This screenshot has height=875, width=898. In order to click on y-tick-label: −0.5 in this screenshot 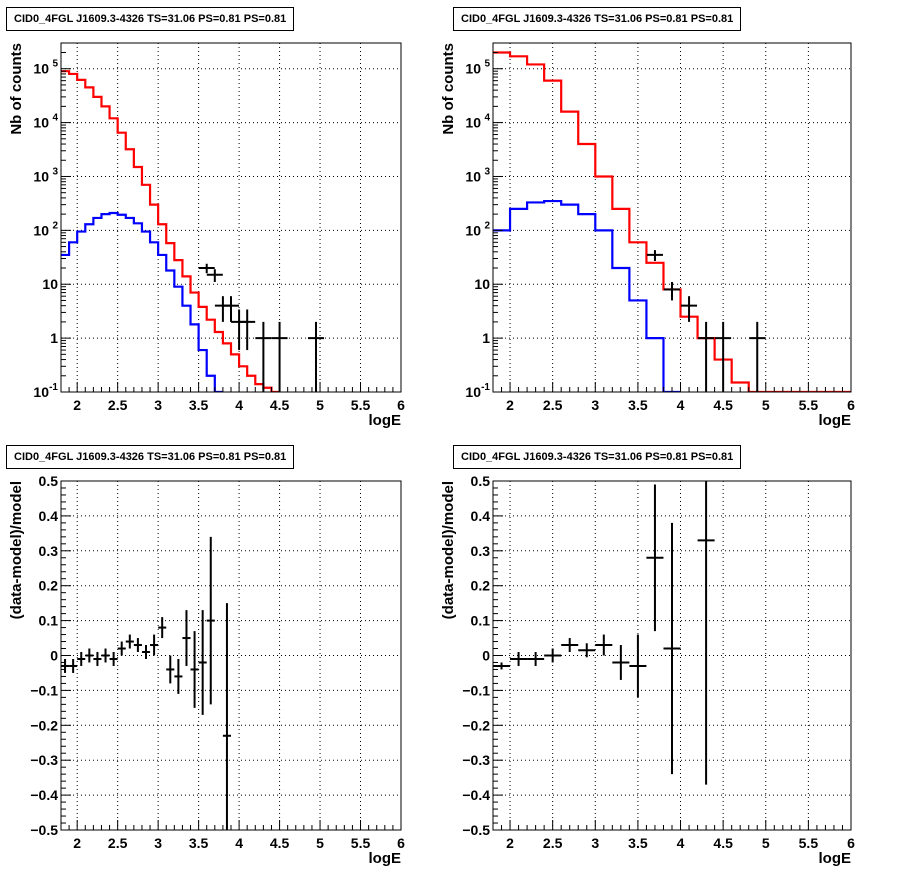, I will do `click(44, 830)`.